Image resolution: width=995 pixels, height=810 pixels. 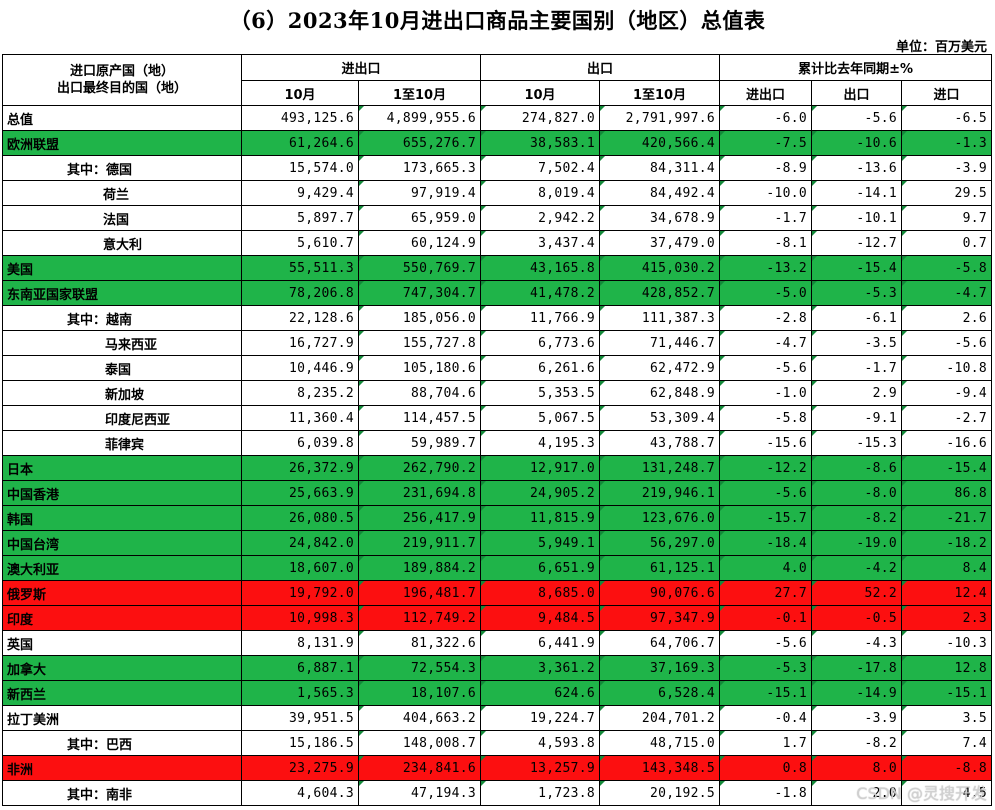 What do you see at coordinates (122, 393) in the screenshot?
I see `row-label-cell: 新加坡` at bounding box center [122, 393].